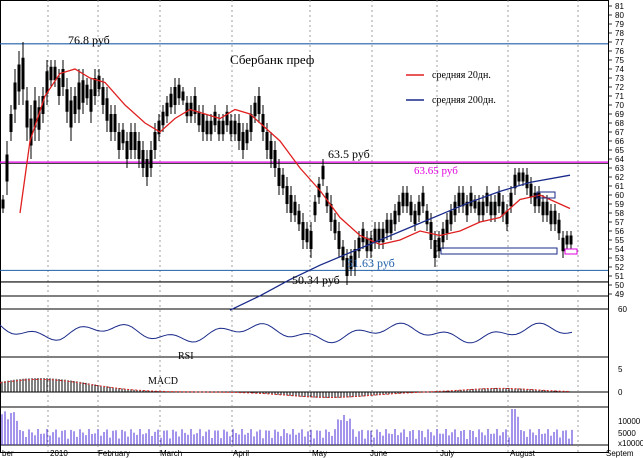 Image resolution: width=643 pixels, height=458 pixels. Describe the element at coordinates (319, 453) in the screenshot. I see `x-tick-label: May` at that location.